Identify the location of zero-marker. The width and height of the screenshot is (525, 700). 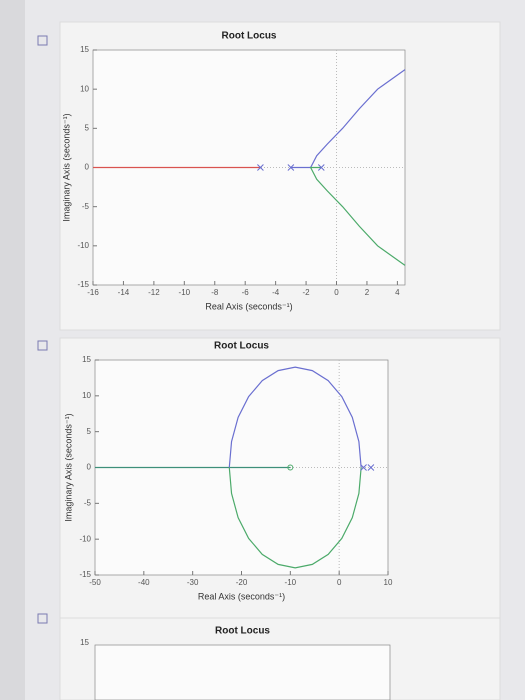
(290, 467).